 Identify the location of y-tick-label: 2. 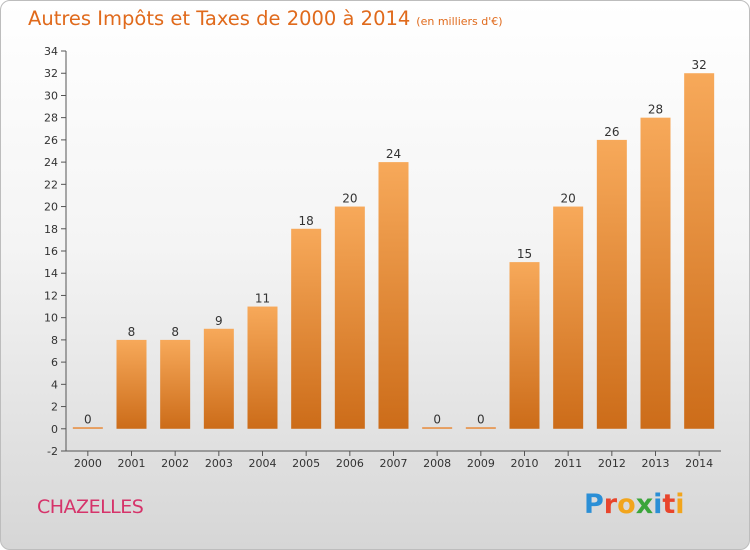
(54, 407).